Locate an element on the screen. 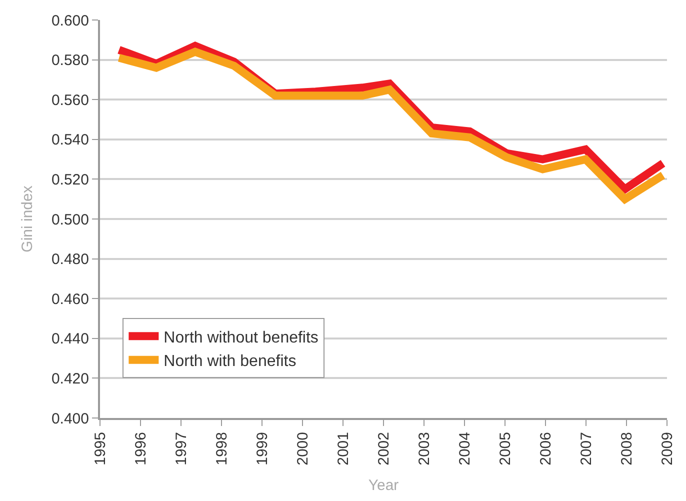  x-axis-title: Year is located at coordinates (383, 485).